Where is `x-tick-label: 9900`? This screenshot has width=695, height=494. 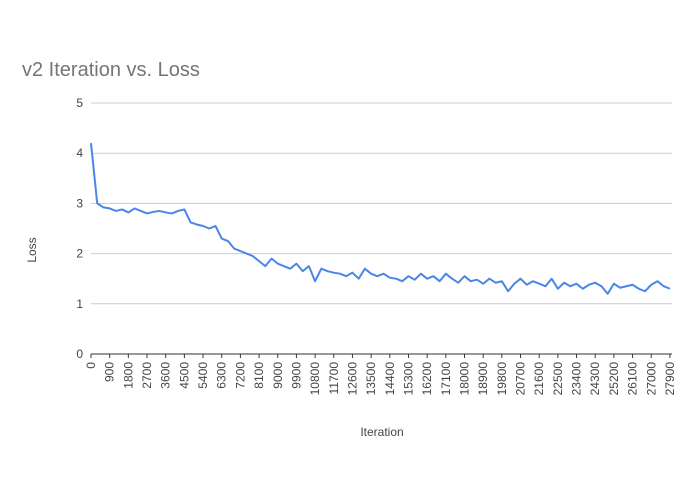 x-tick-label: 9900 is located at coordinates (296, 375).